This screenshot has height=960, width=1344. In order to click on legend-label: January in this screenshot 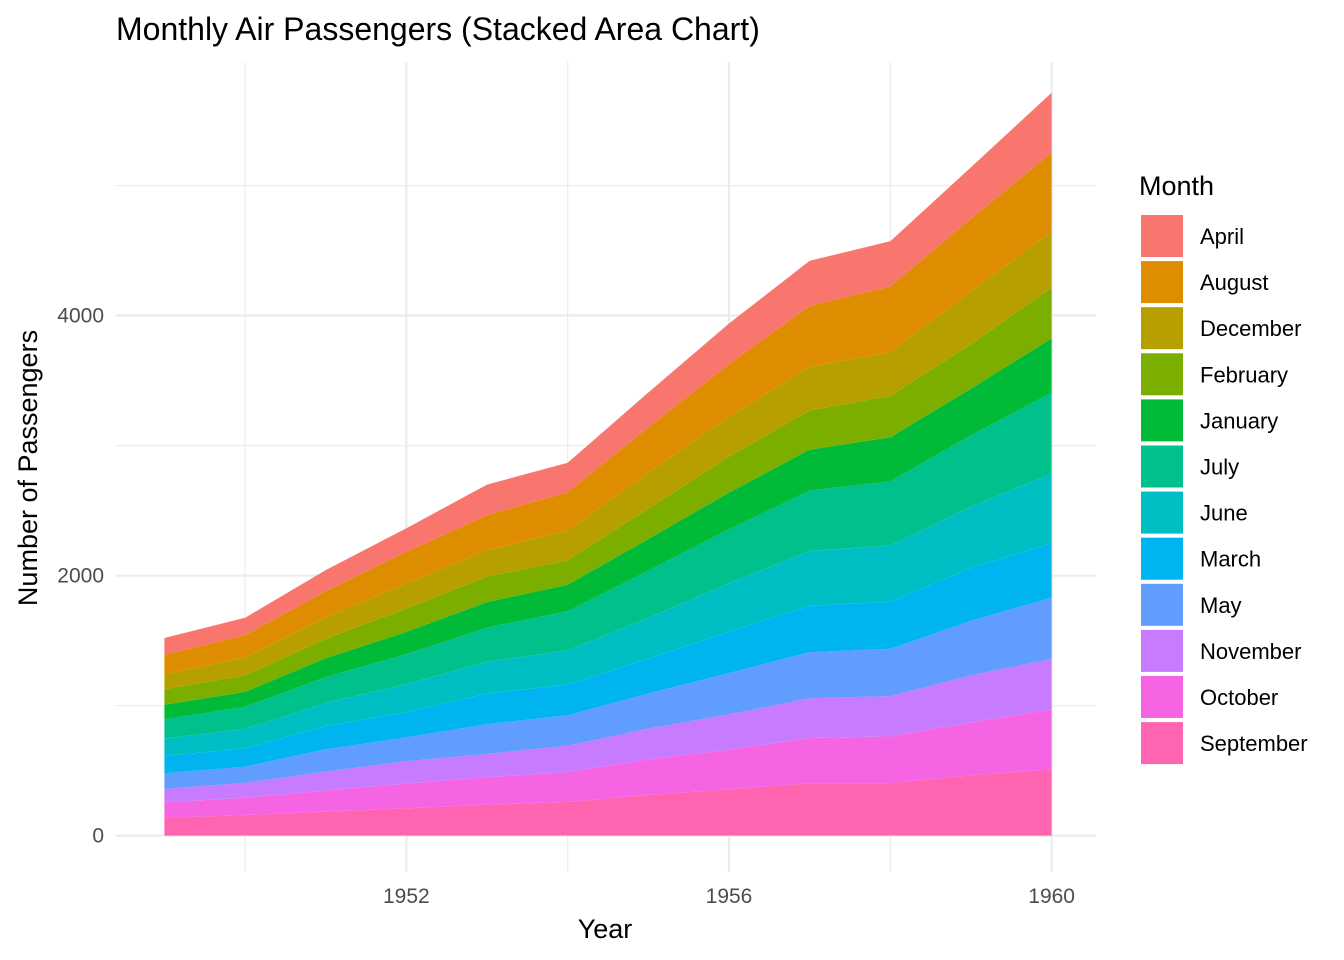, I will do `click(1239, 420)`.